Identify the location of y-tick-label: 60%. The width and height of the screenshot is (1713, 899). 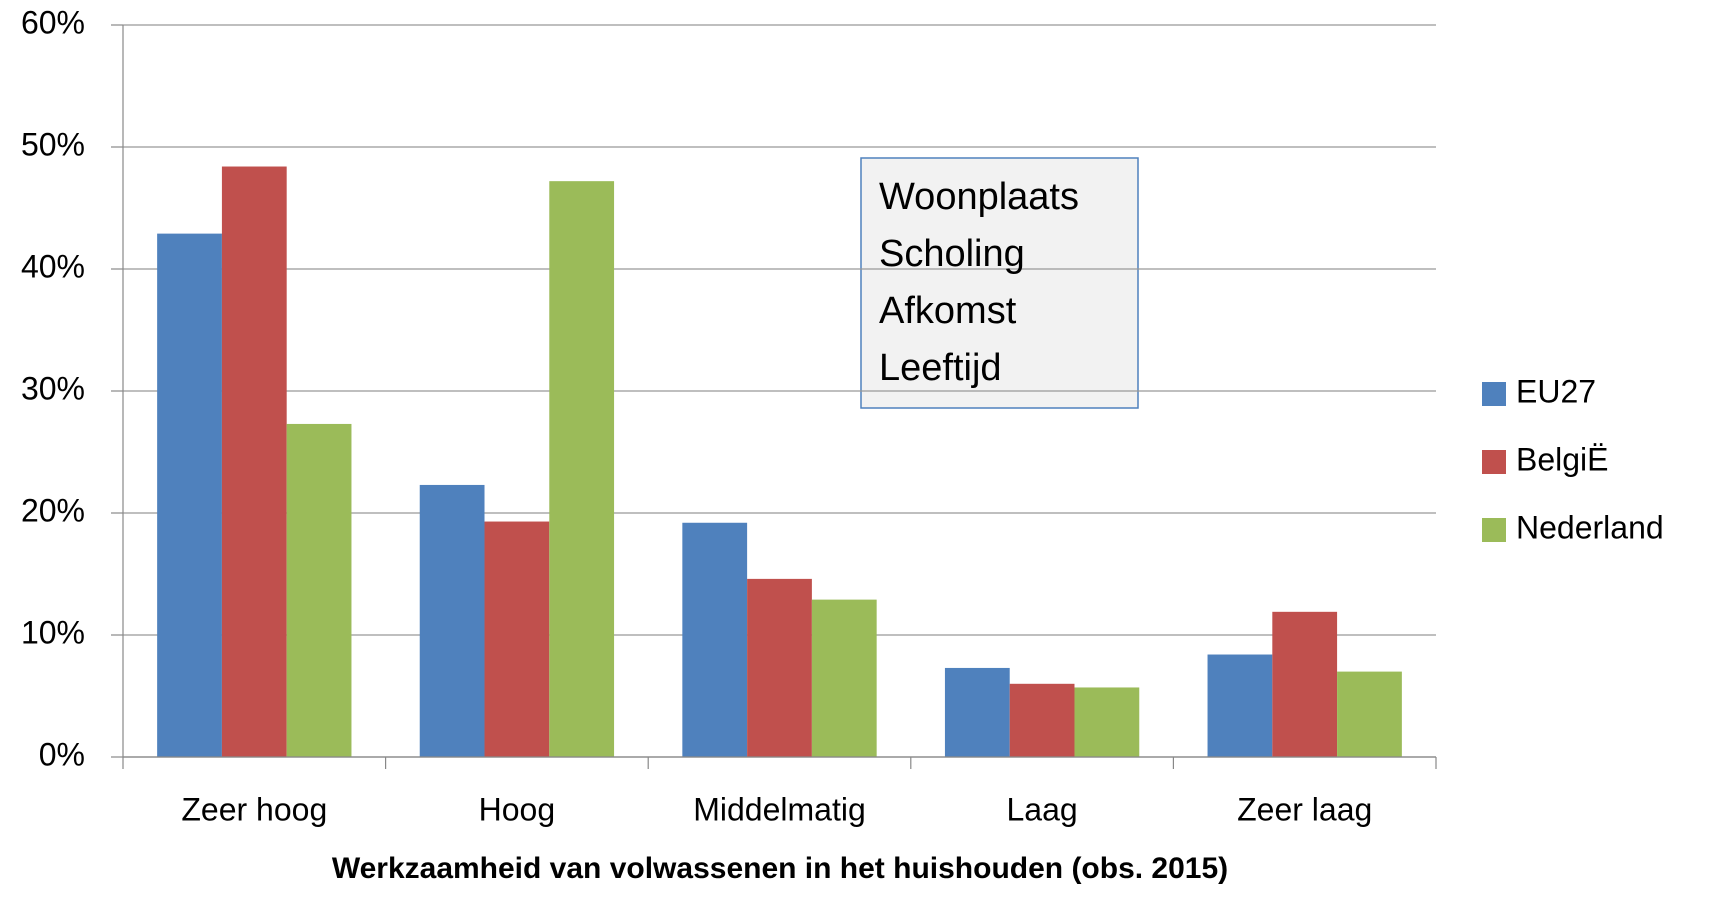
(53, 22).